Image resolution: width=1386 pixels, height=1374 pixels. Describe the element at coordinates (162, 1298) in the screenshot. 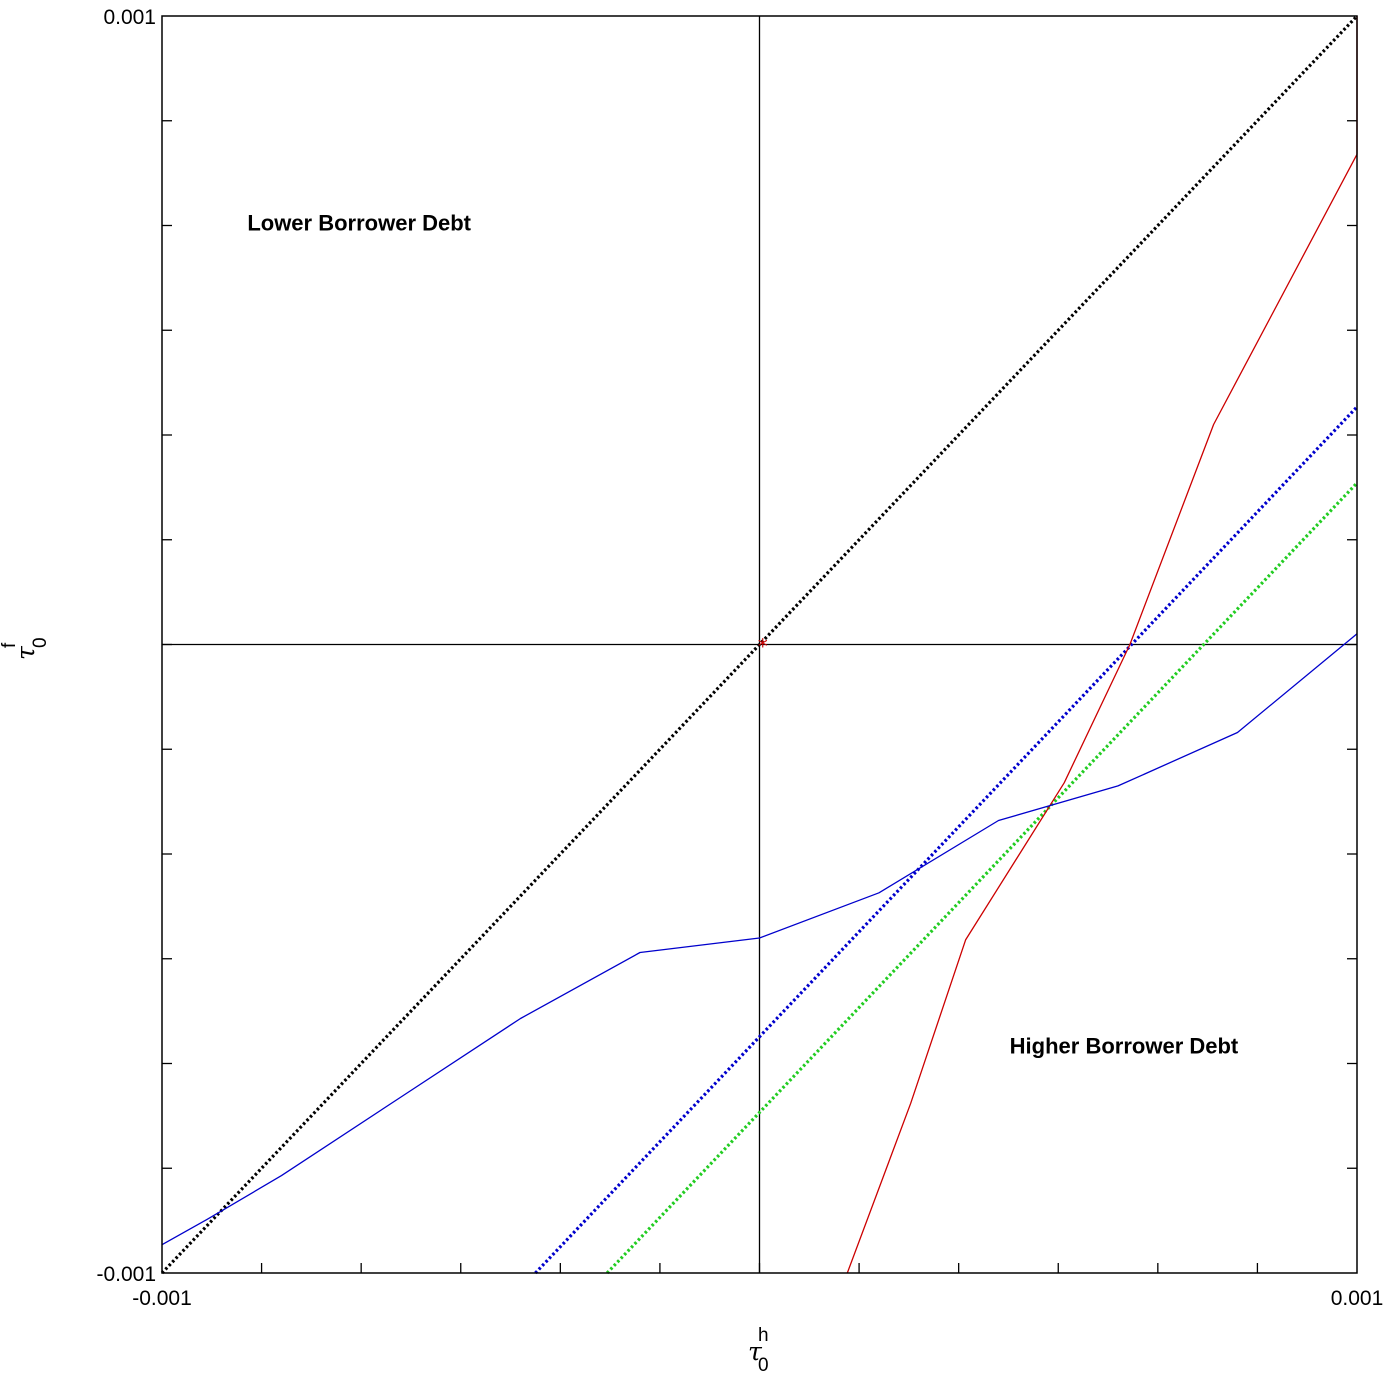

I see `x-tick-label-min: -0.001` at that location.